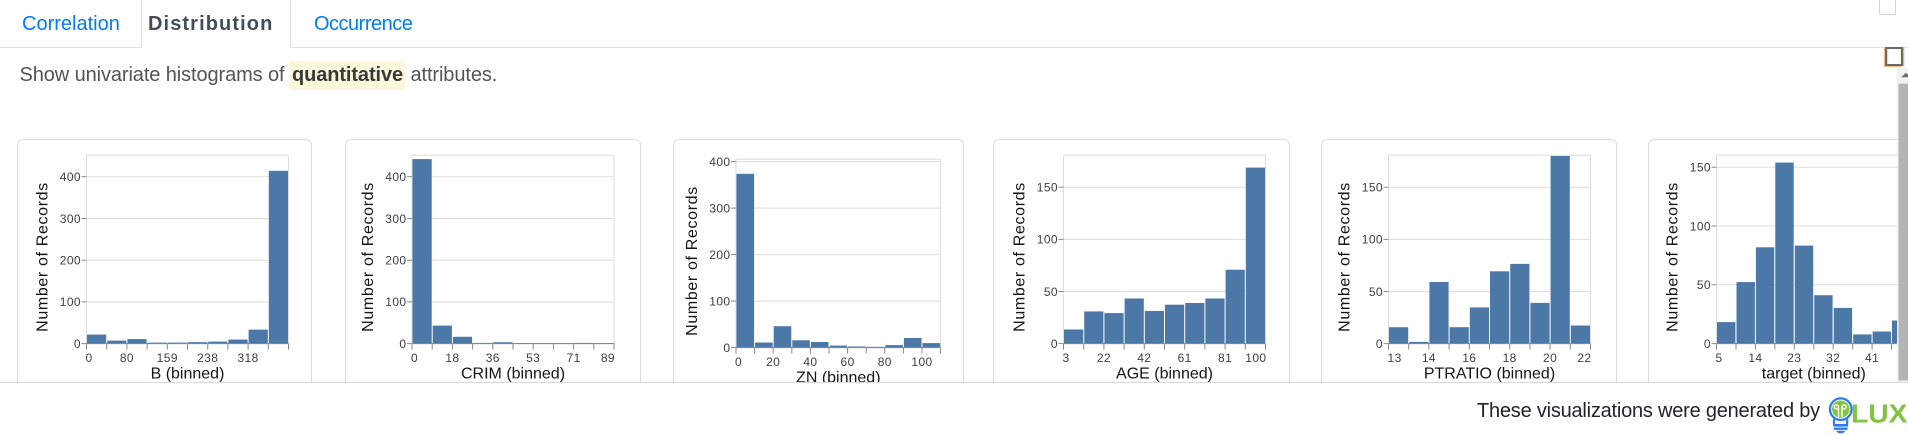 This screenshot has width=1908, height=435. I want to click on svg-text: 60, so click(848, 362).